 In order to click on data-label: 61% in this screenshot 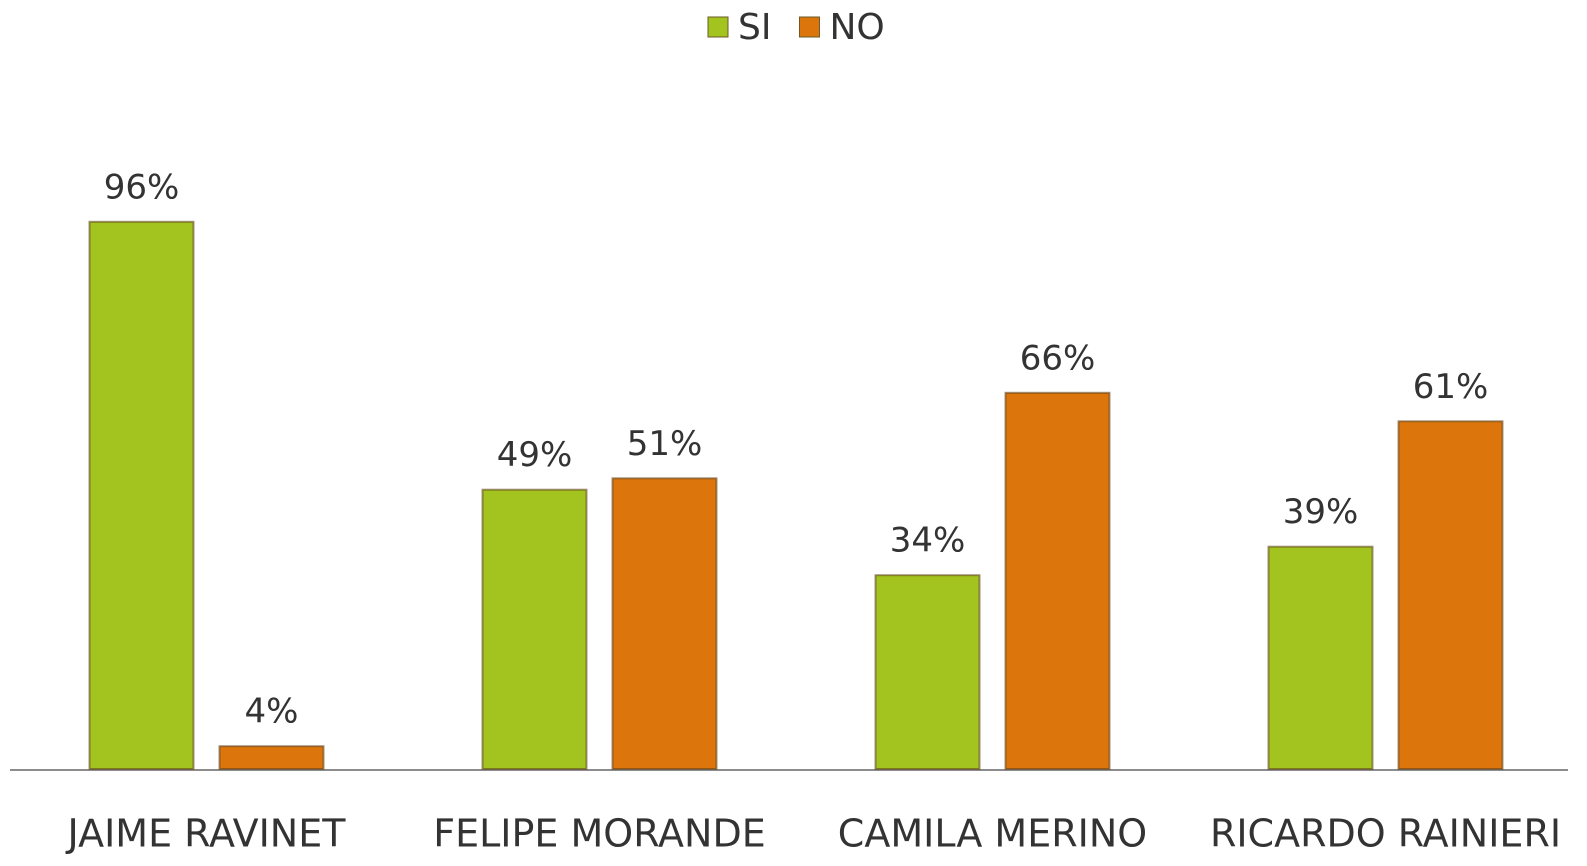, I will do `click(1451, 387)`.